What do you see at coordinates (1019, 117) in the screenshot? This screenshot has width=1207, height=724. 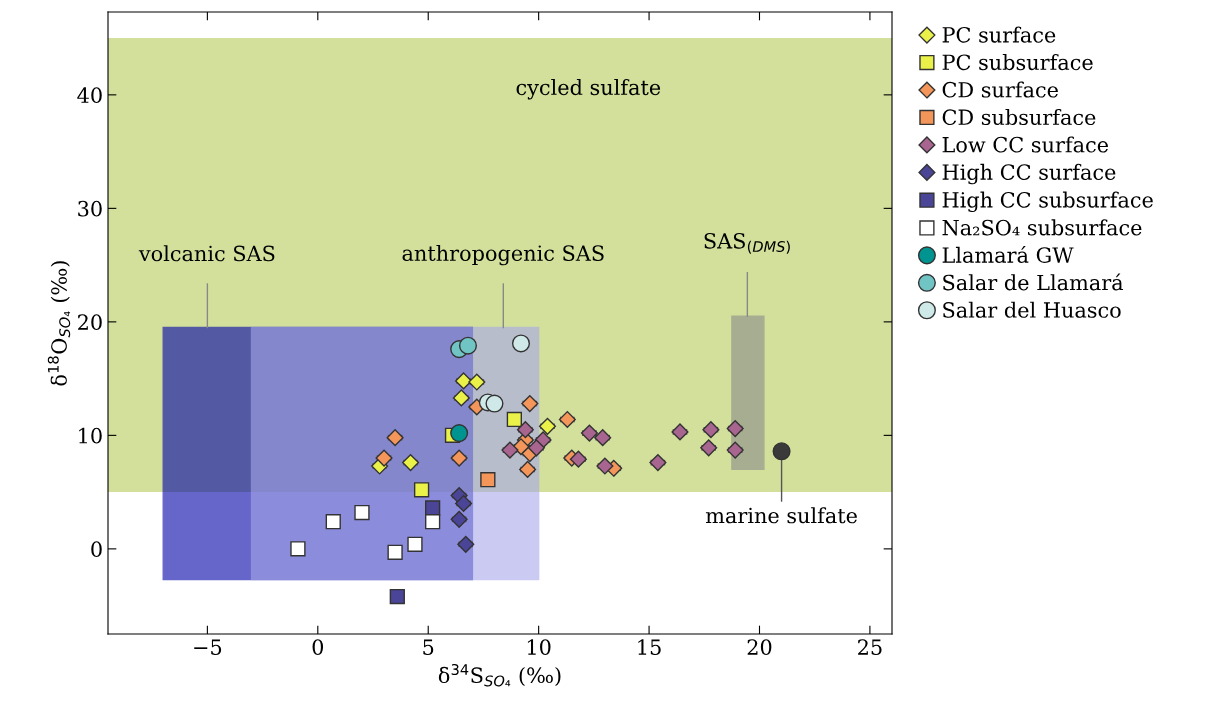 I see `legend-label: CD subsurface` at bounding box center [1019, 117].